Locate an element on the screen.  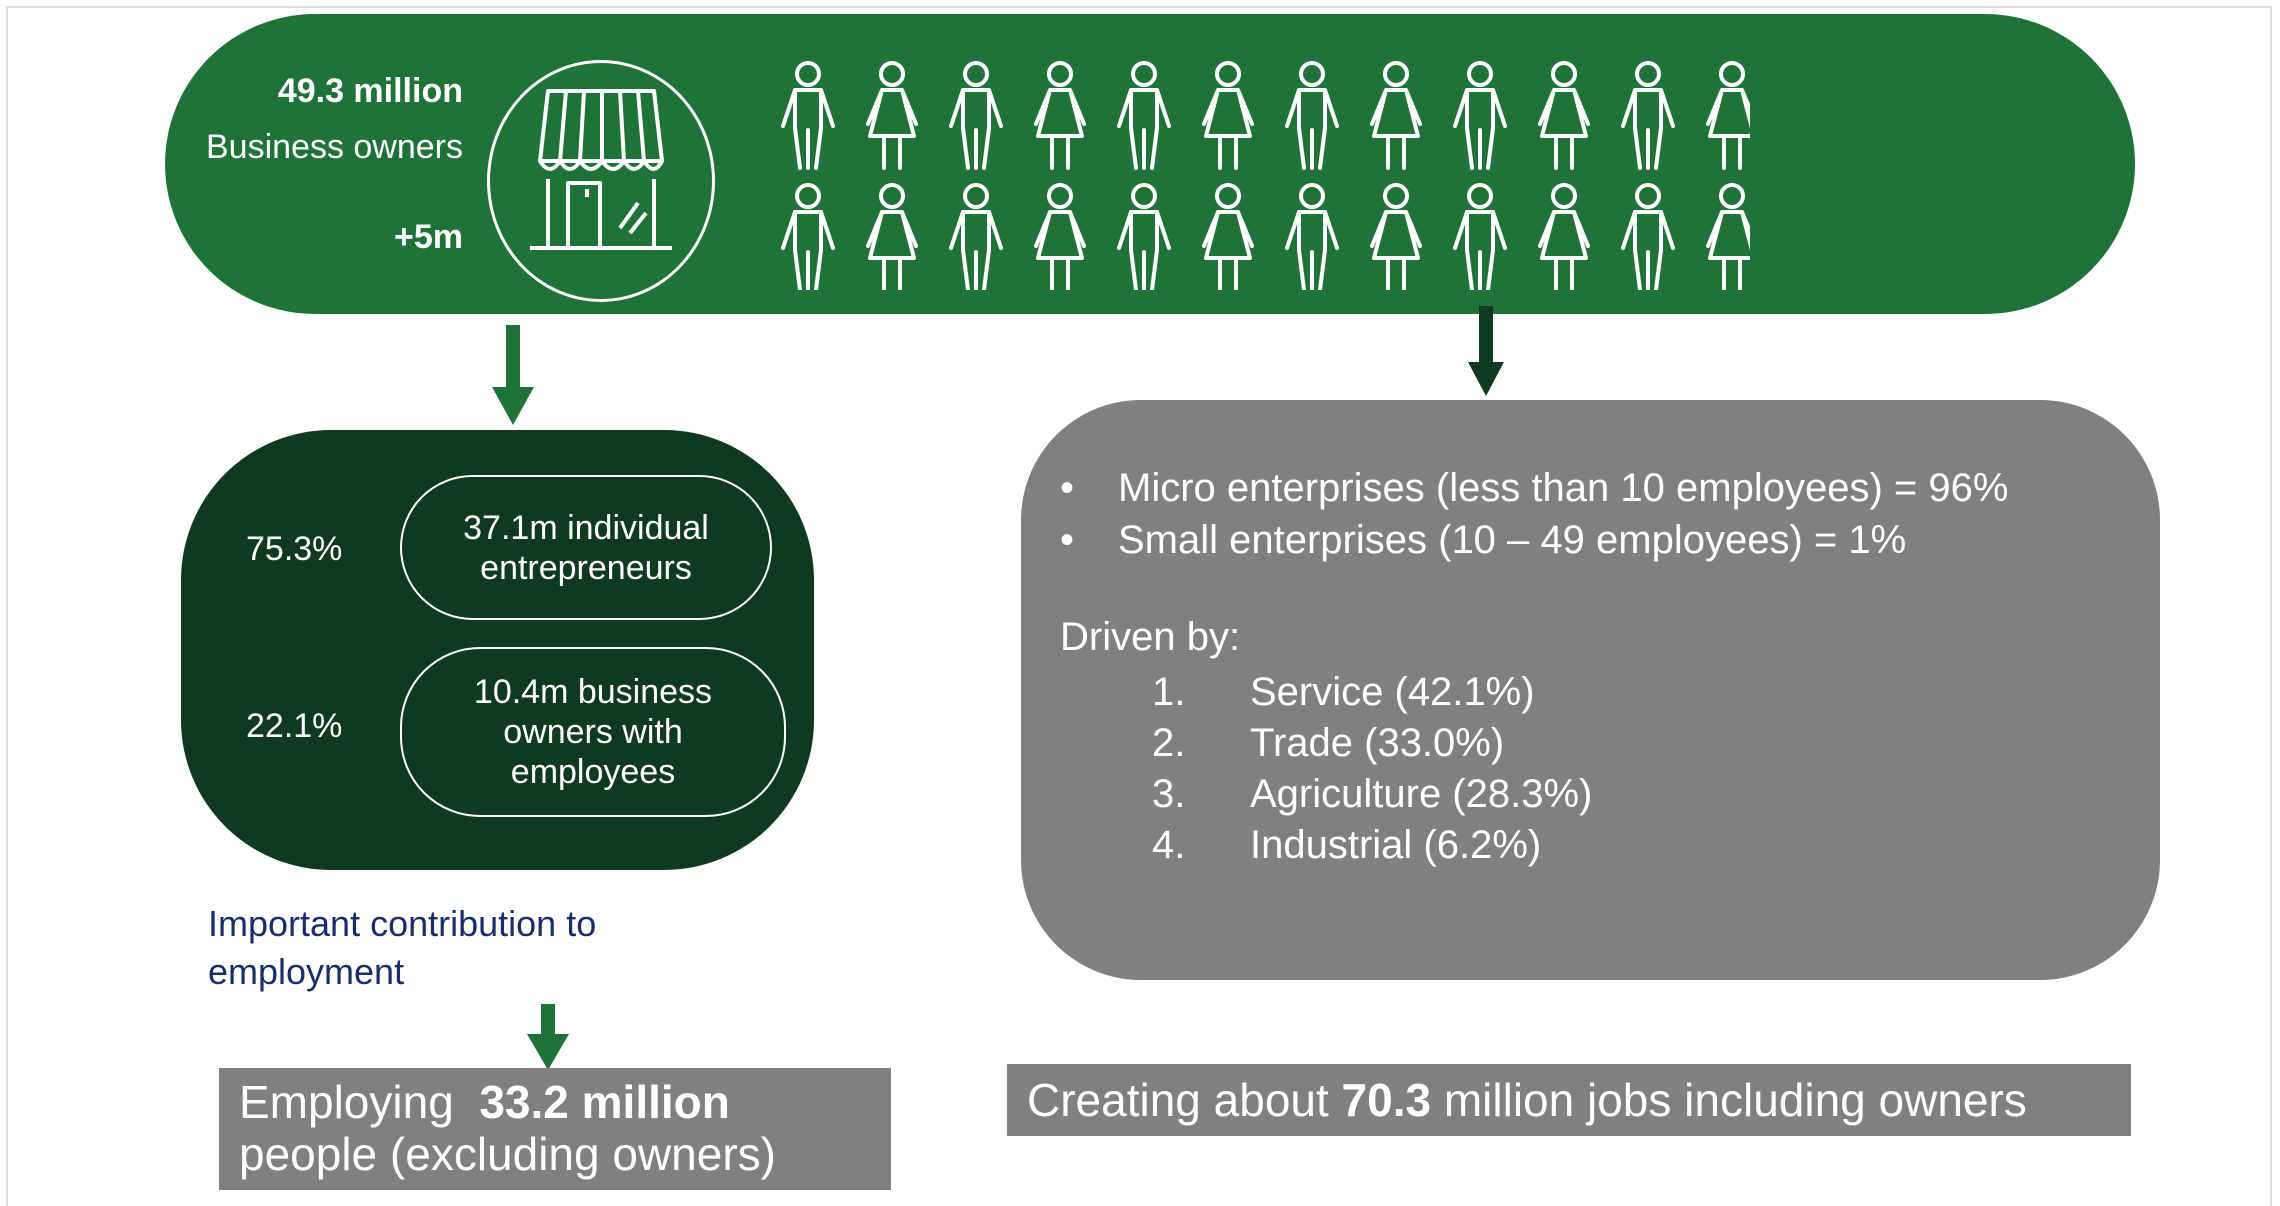
employing-suffix: people (excluding owners) is located at coordinates (507, 1154).